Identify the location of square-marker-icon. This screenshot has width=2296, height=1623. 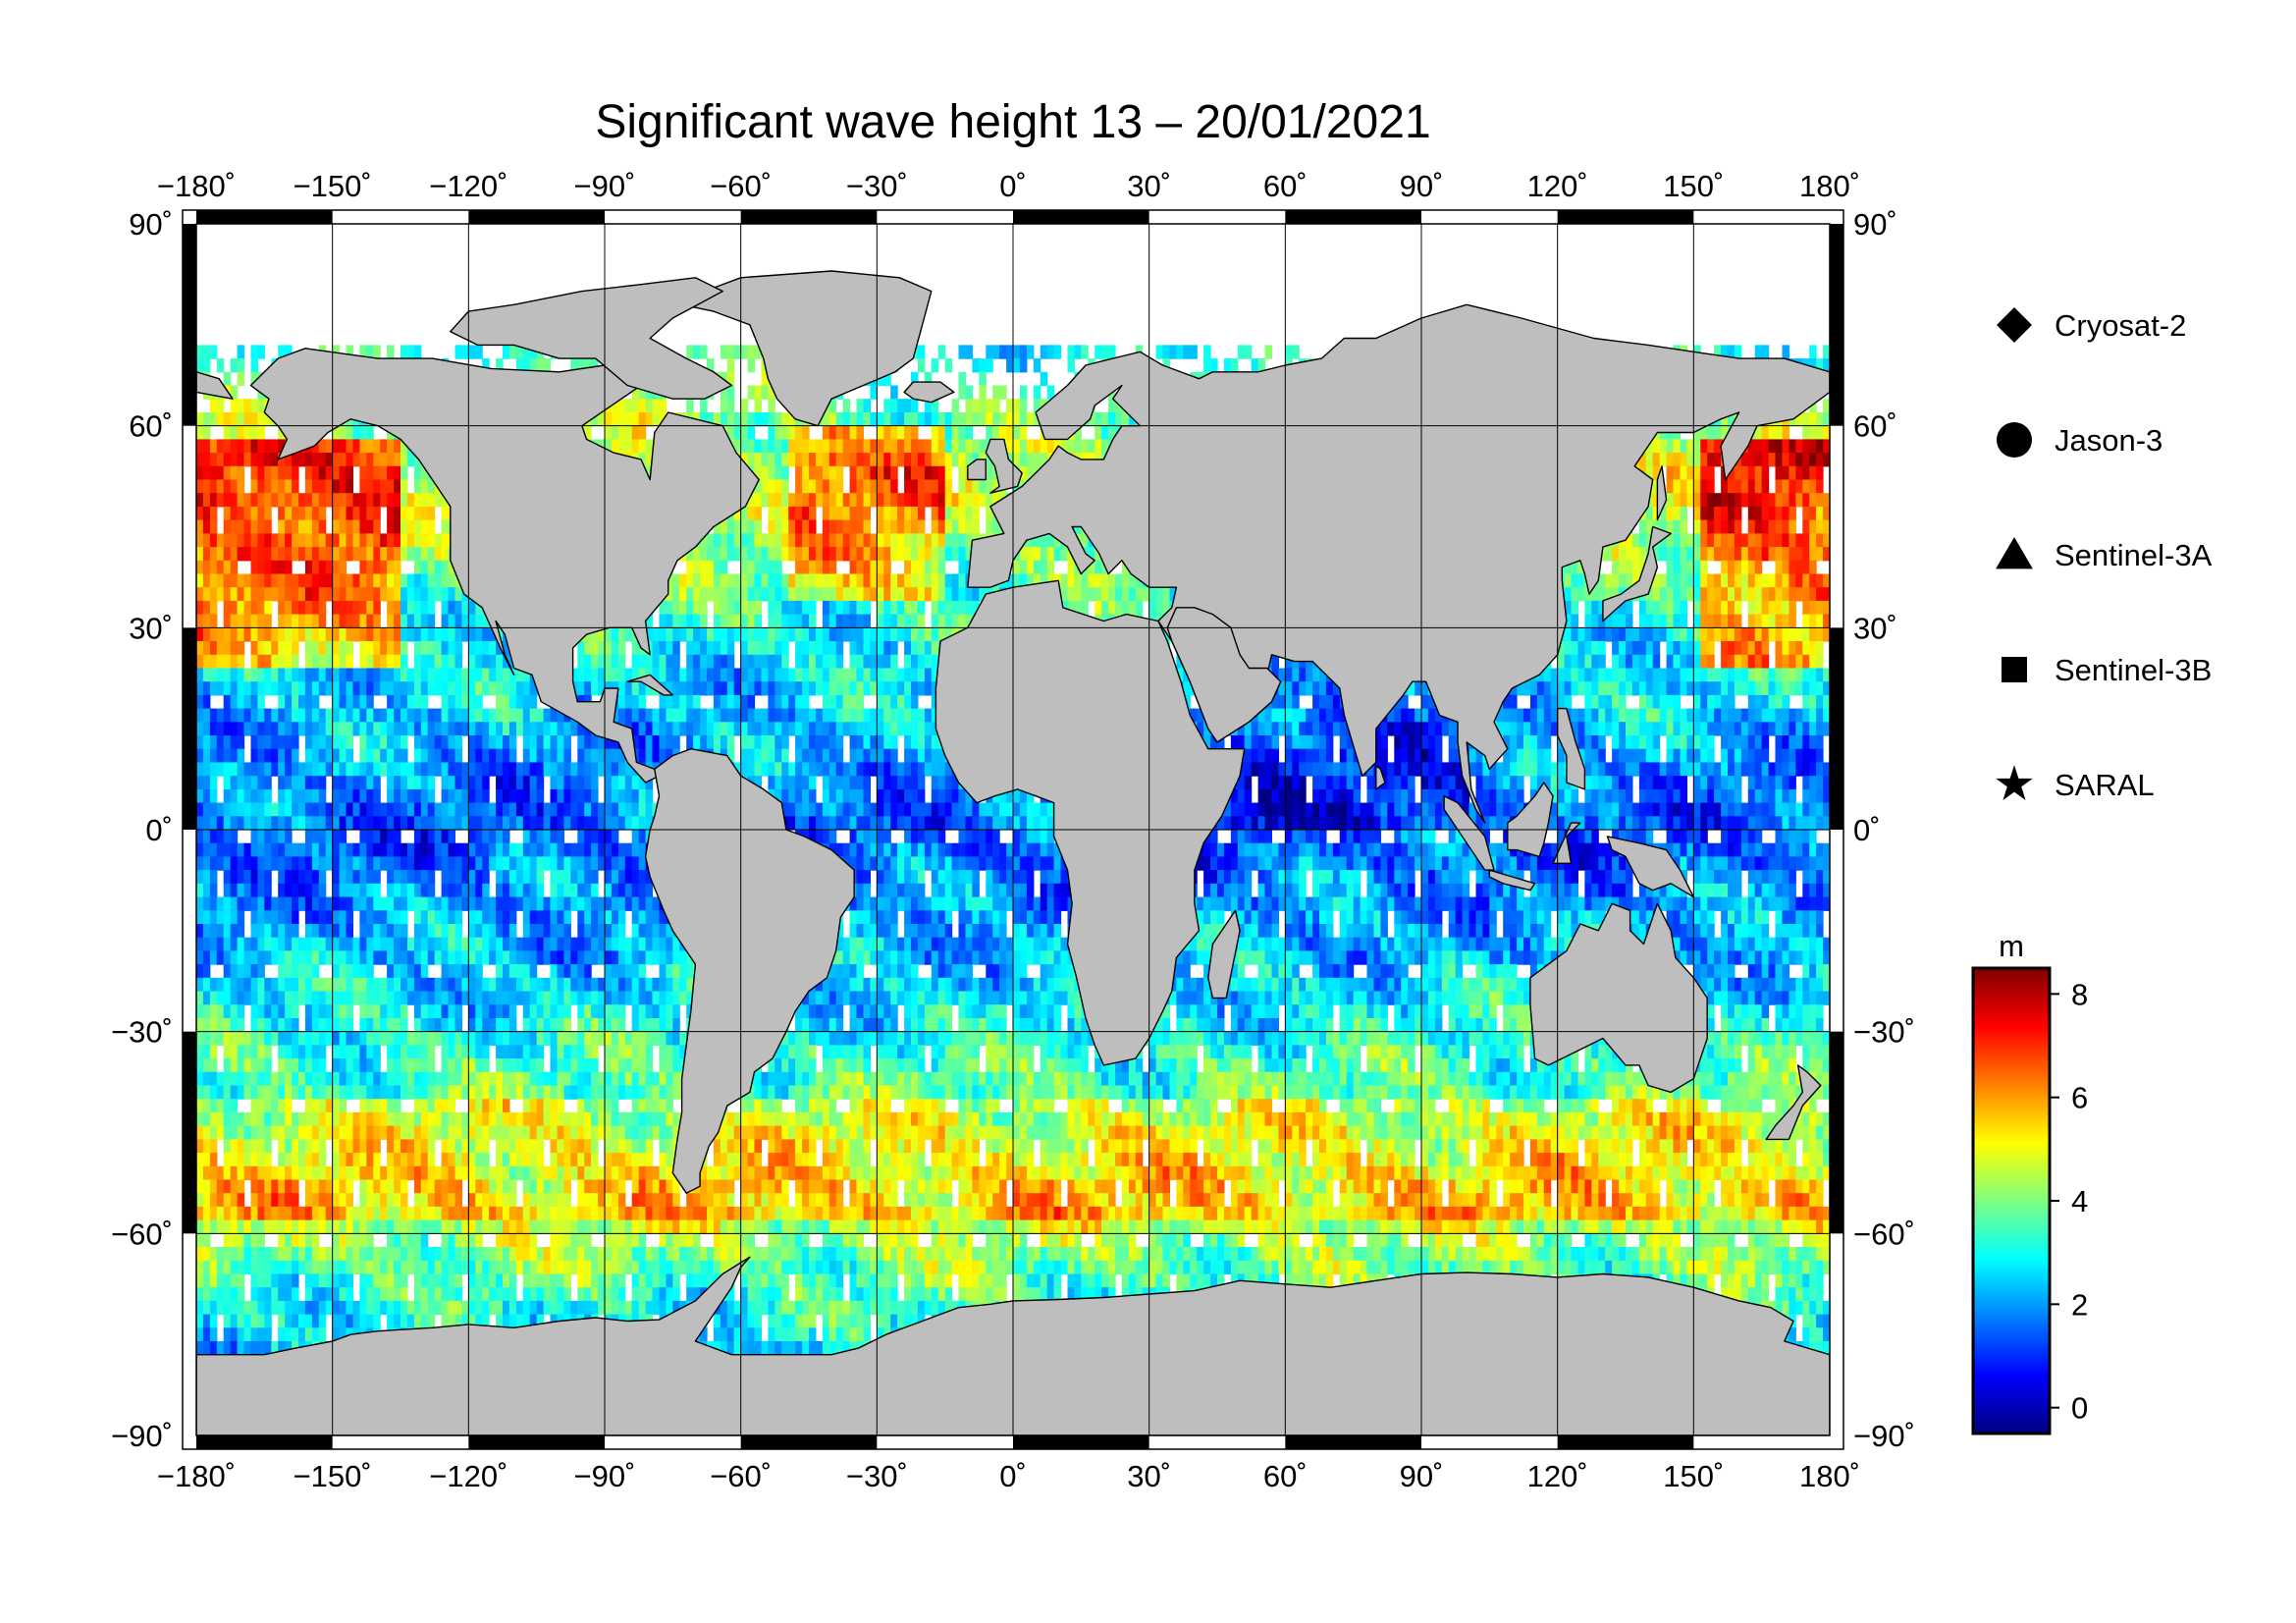
(2014, 669).